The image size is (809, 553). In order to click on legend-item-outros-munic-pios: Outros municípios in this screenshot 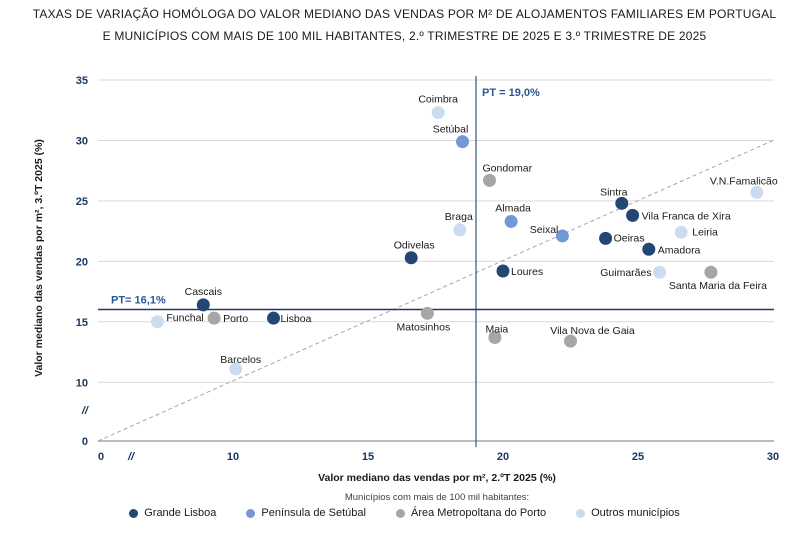, I will do `click(628, 513)`.